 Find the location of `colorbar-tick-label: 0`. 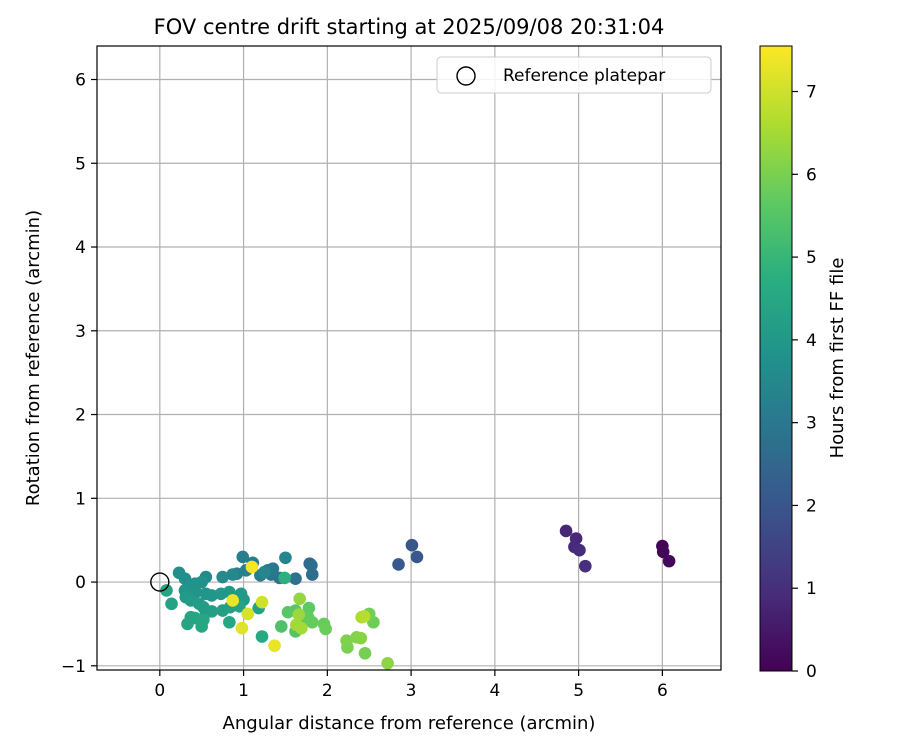

colorbar-tick-label: 0 is located at coordinates (811, 672).